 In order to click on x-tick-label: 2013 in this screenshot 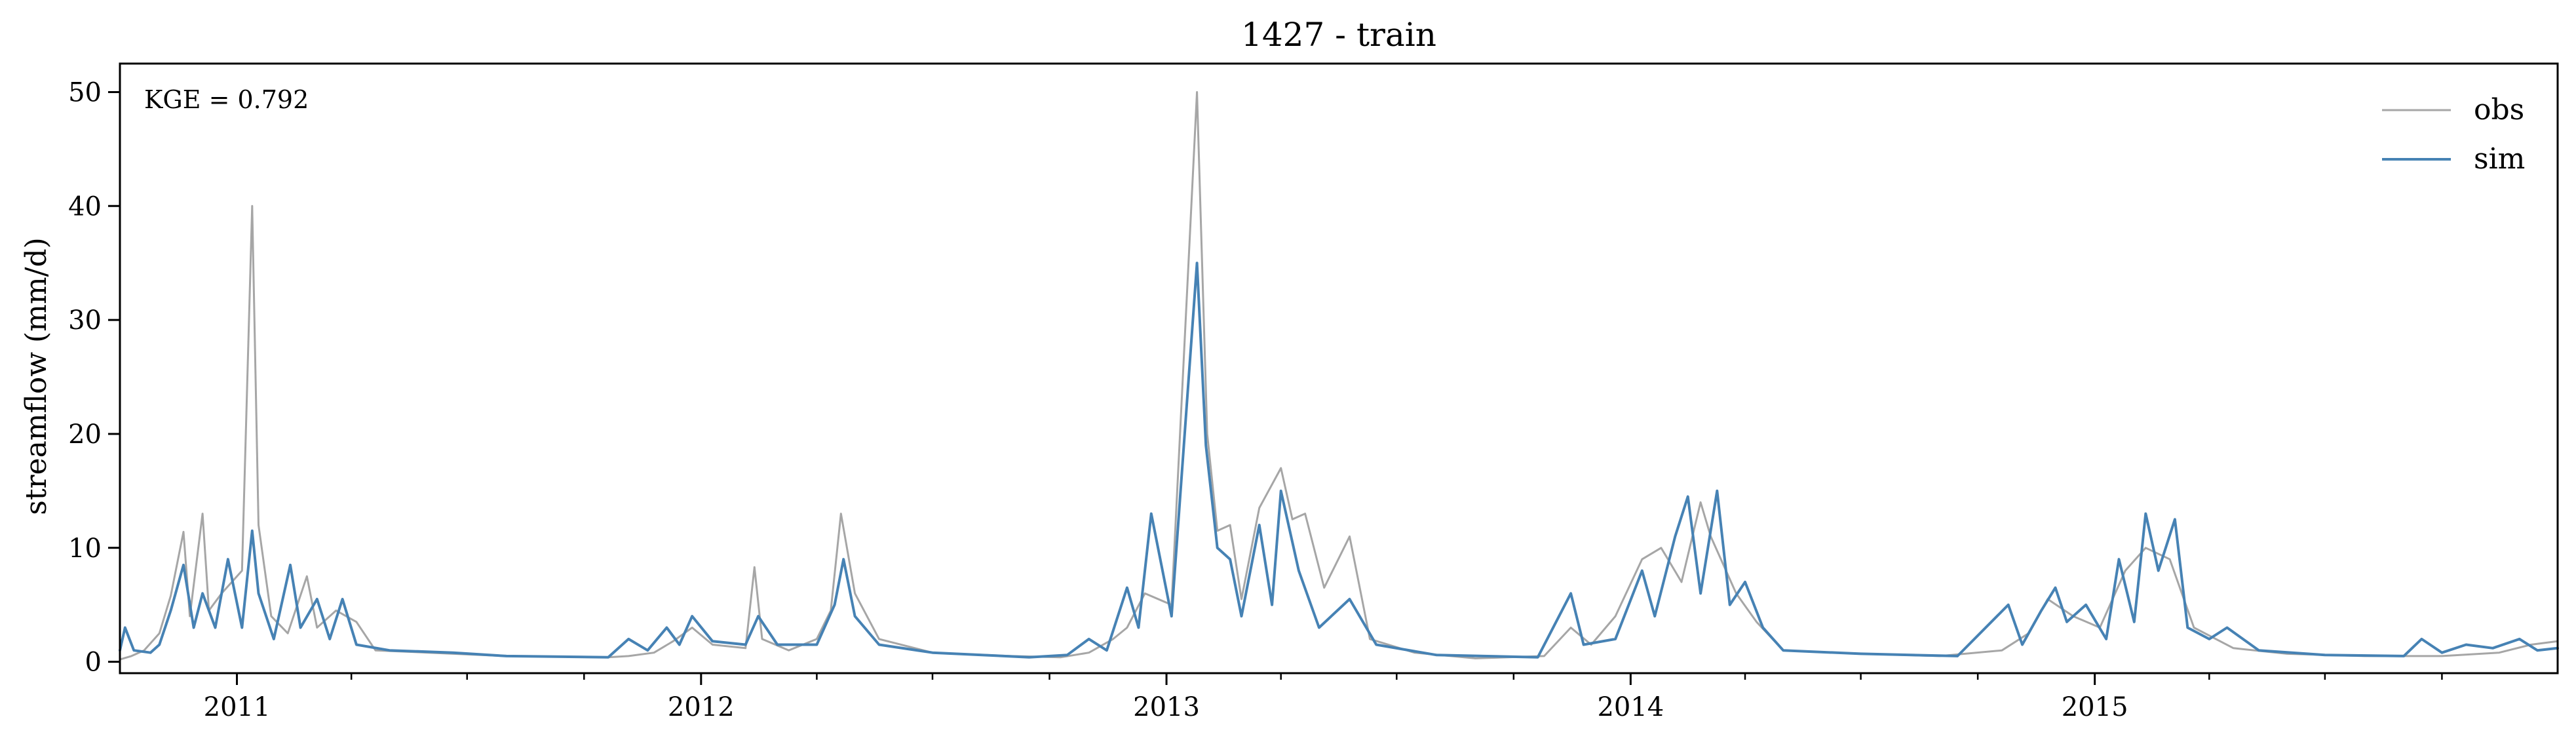, I will do `click(1166, 707)`.